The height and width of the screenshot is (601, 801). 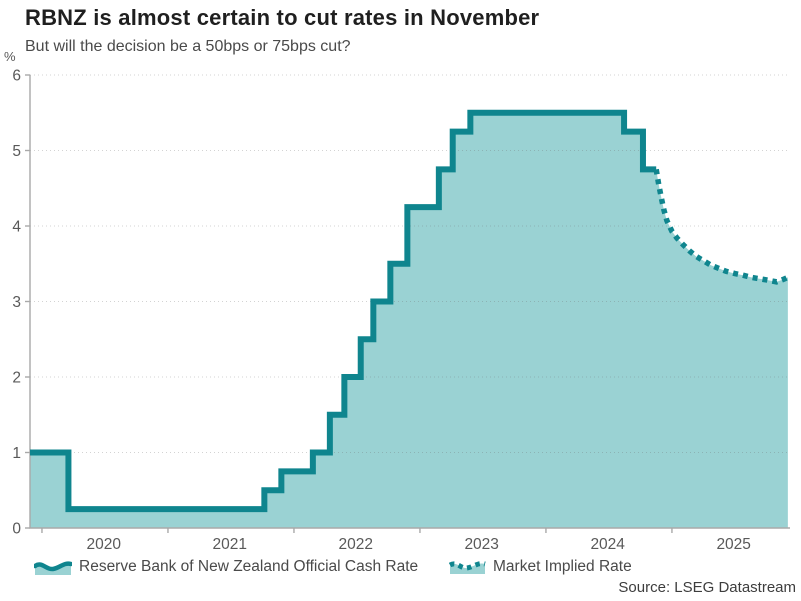 I want to click on y-tick-label: 5, so click(x=16, y=151).